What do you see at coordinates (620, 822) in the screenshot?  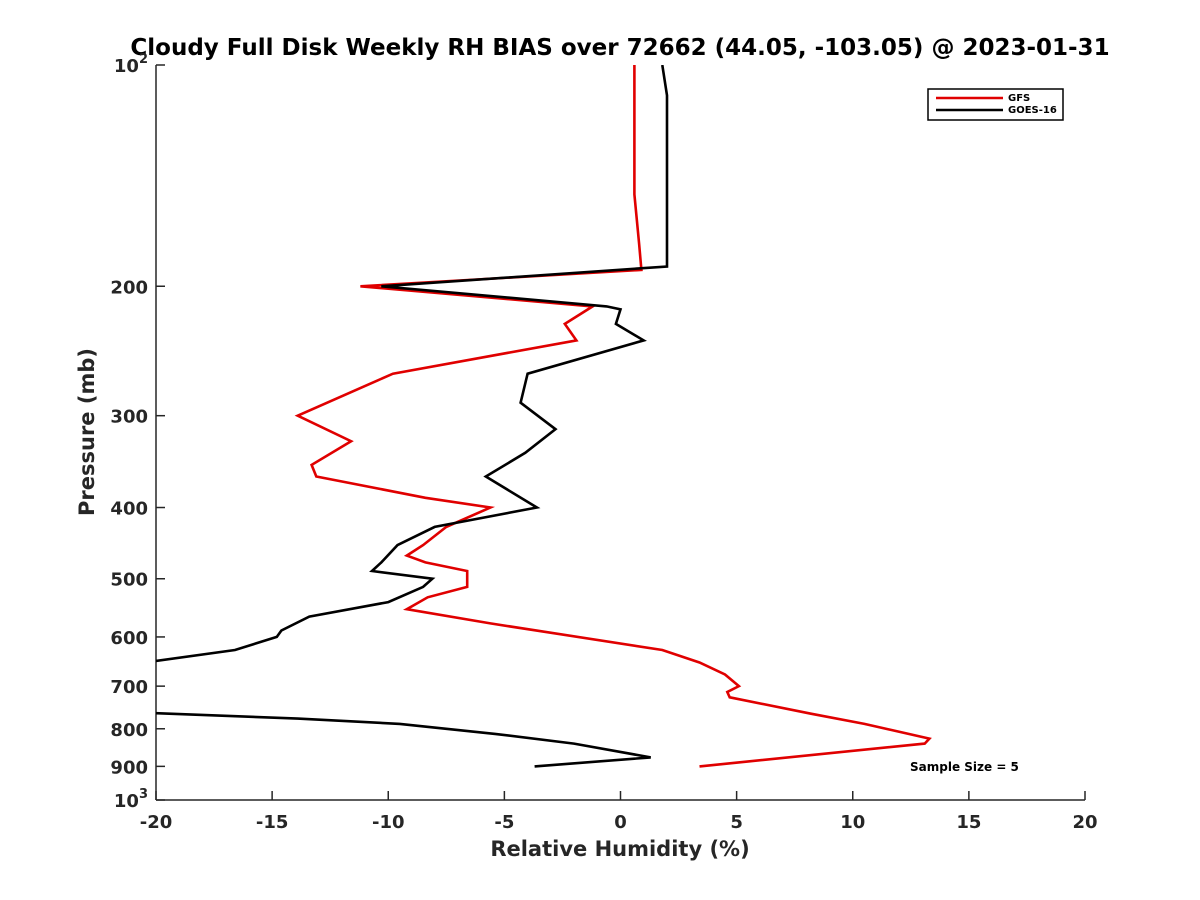 I see `x-tick-label: 0` at bounding box center [620, 822].